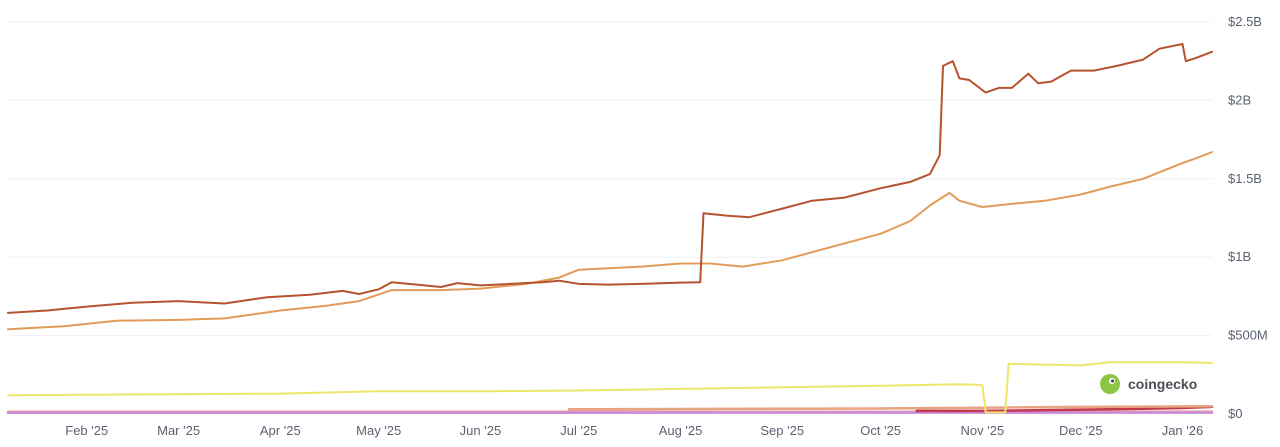  Describe the element at coordinates (782, 430) in the screenshot. I see `x-tick-label: Sep '25` at that location.